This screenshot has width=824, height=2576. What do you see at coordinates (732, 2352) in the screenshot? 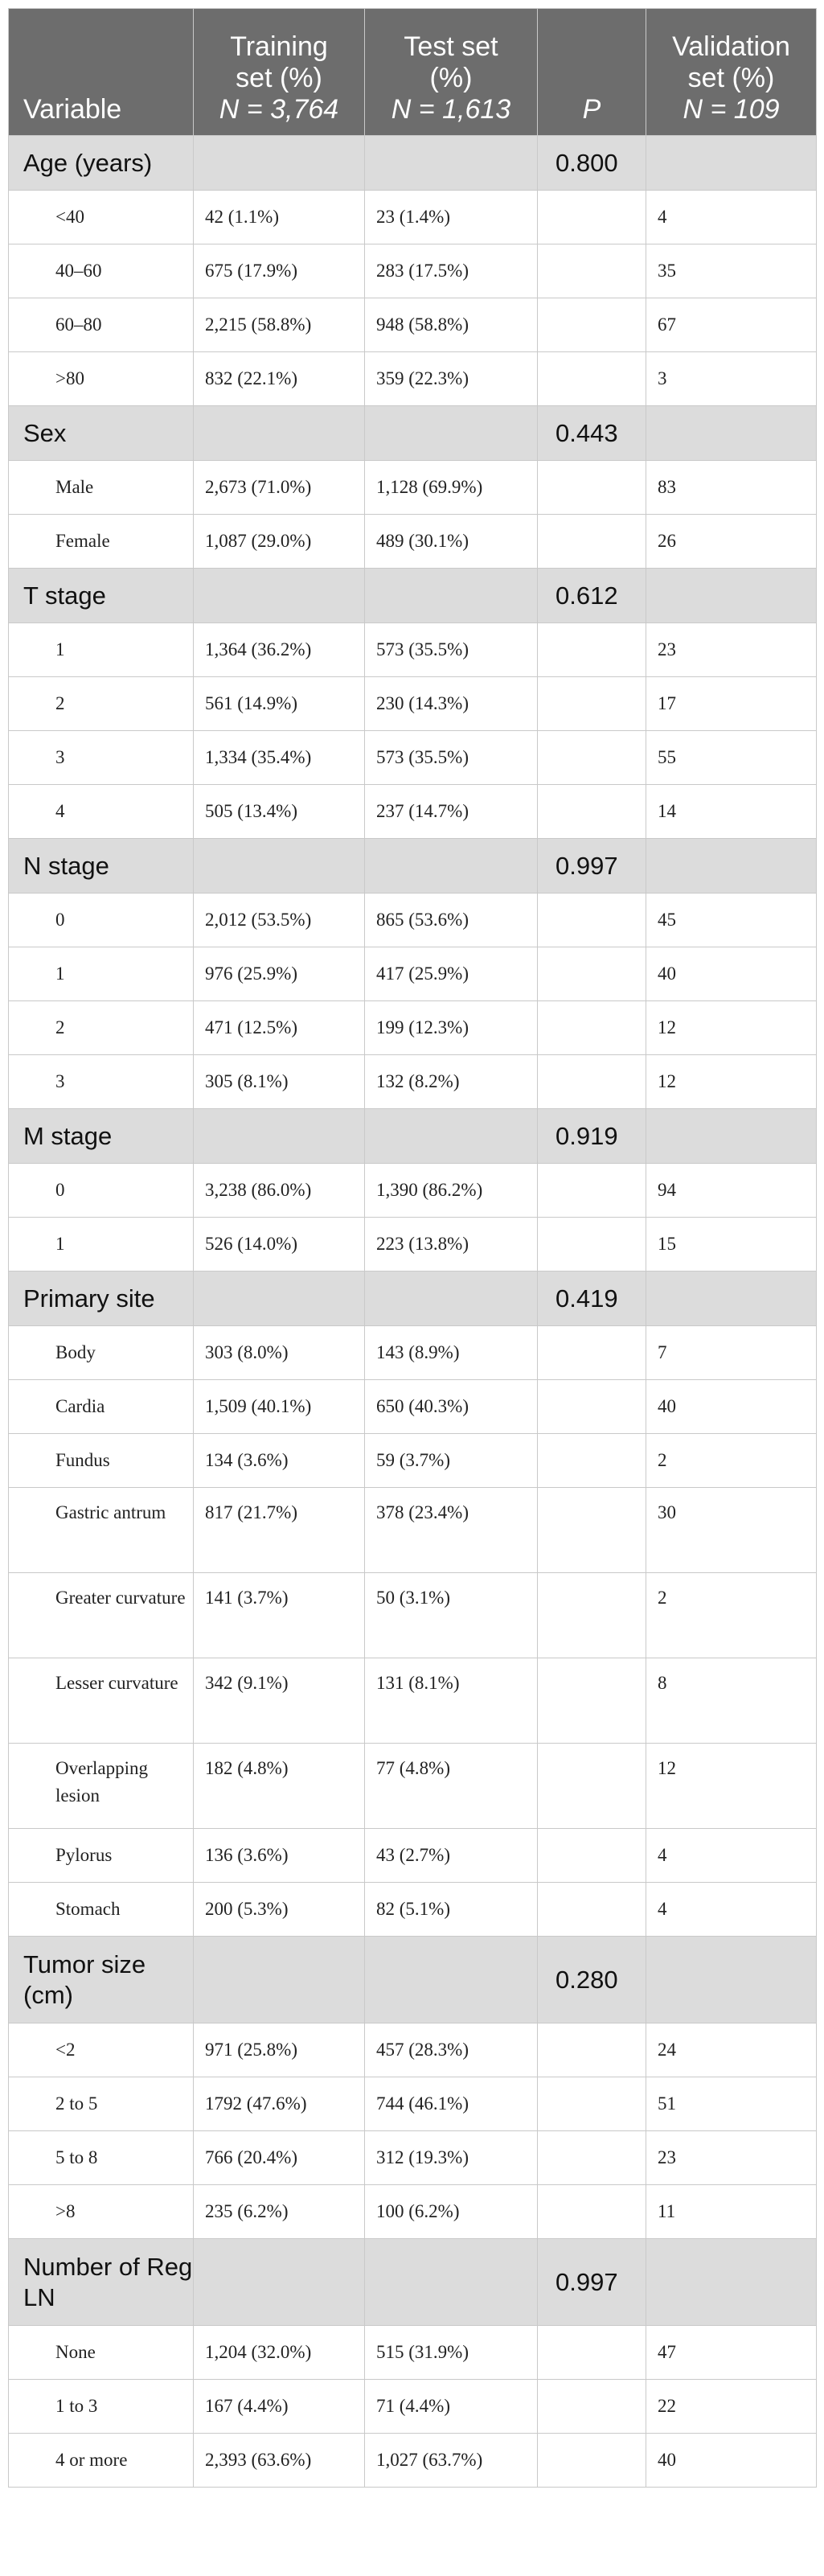
I see `validation-cell: 47` at bounding box center [732, 2352].